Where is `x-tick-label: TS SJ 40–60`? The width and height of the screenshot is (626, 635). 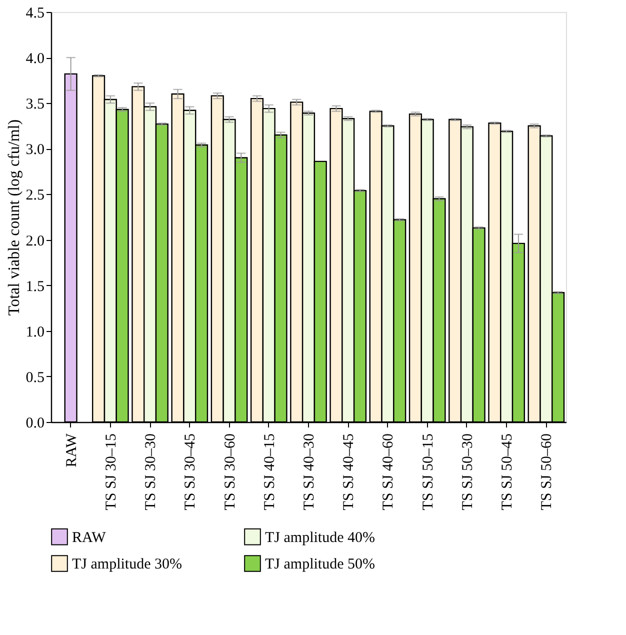 x-tick-label: TS SJ 40–60 is located at coordinates (388, 472).